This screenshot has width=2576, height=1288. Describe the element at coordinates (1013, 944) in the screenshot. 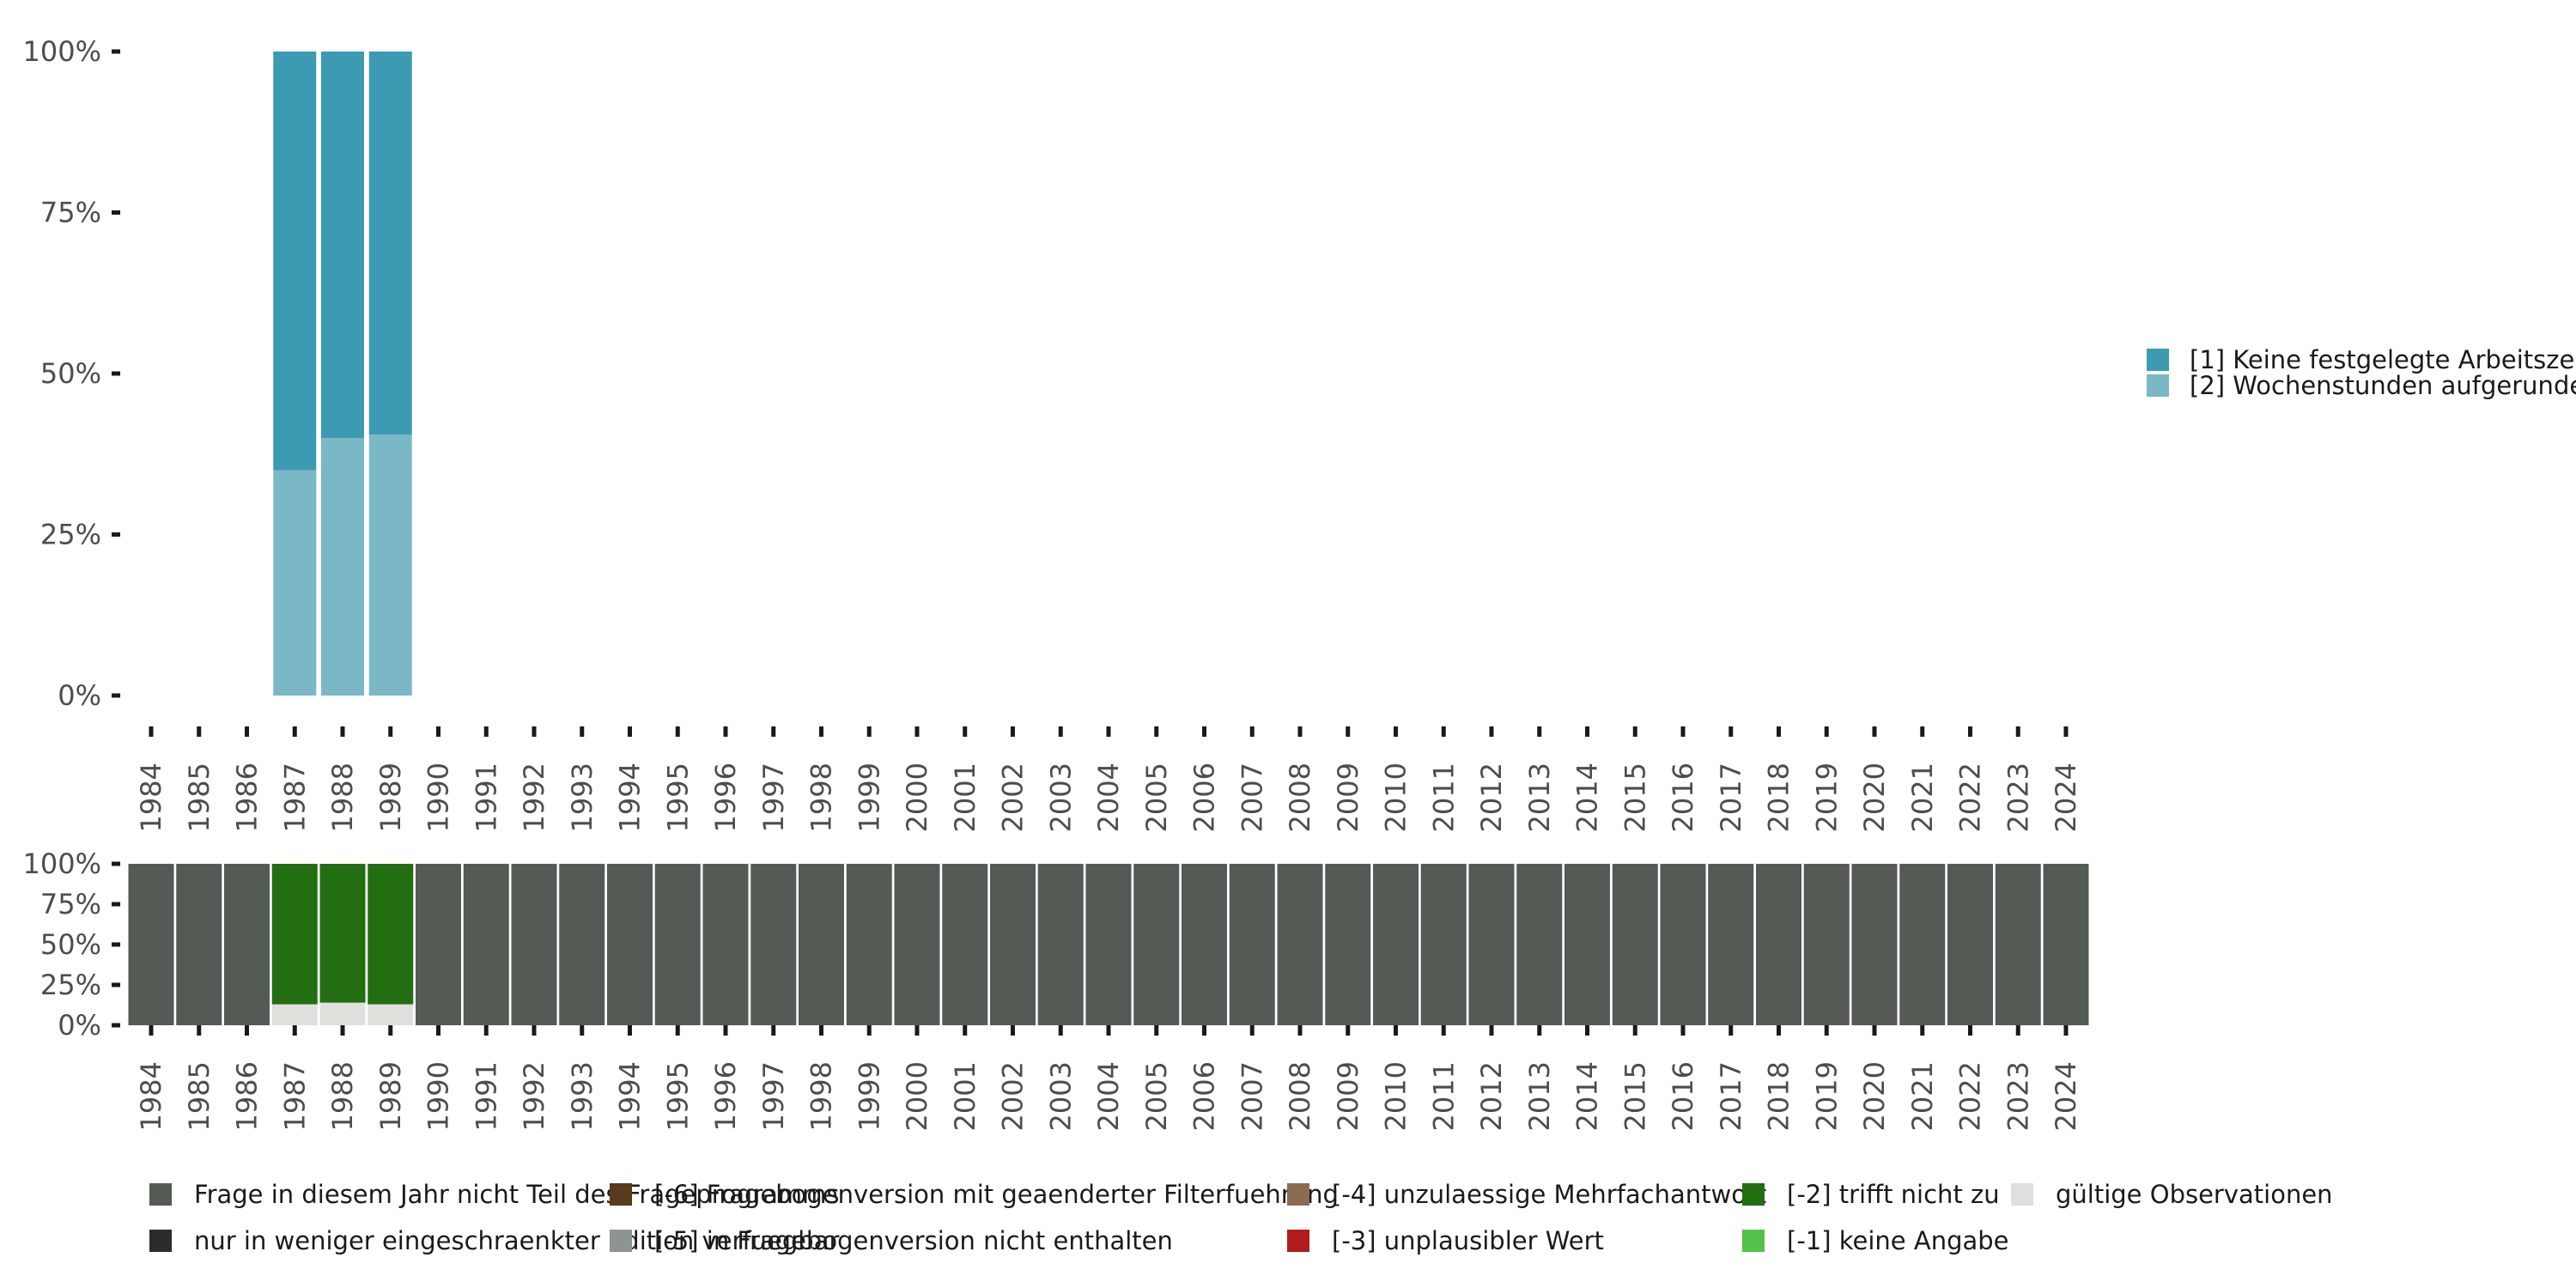

I see `bottom-bar-2002-8-frage-in-diesem-jahr-nicht-teil-des-frageprogramms` at that location.